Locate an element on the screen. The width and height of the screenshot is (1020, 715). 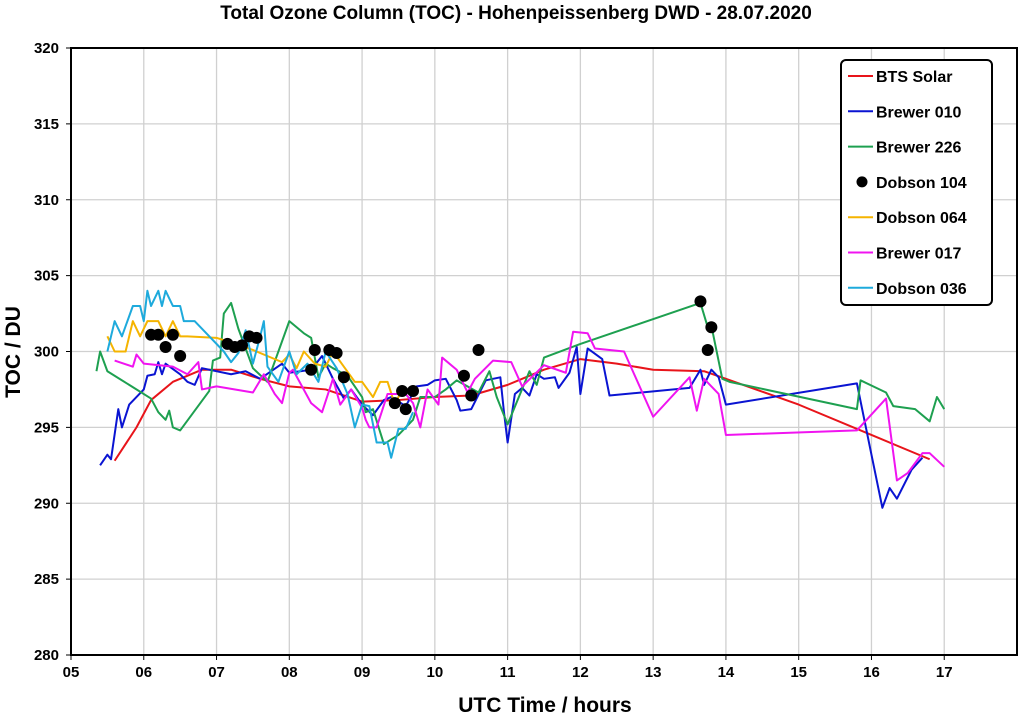
y-axis-label: TOC / DU is located at coordinates (13, 352).